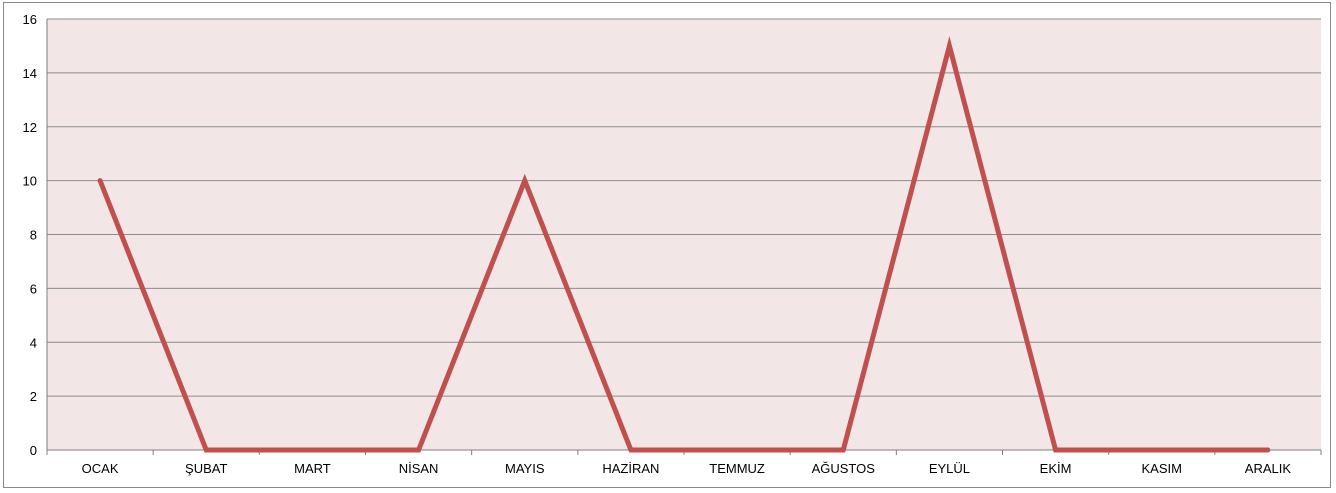 The image size is (1336, 493). Describe the element at coordinates (419, 468) in the screenshot. I see `x-tick-label: NİSAN` at that location.